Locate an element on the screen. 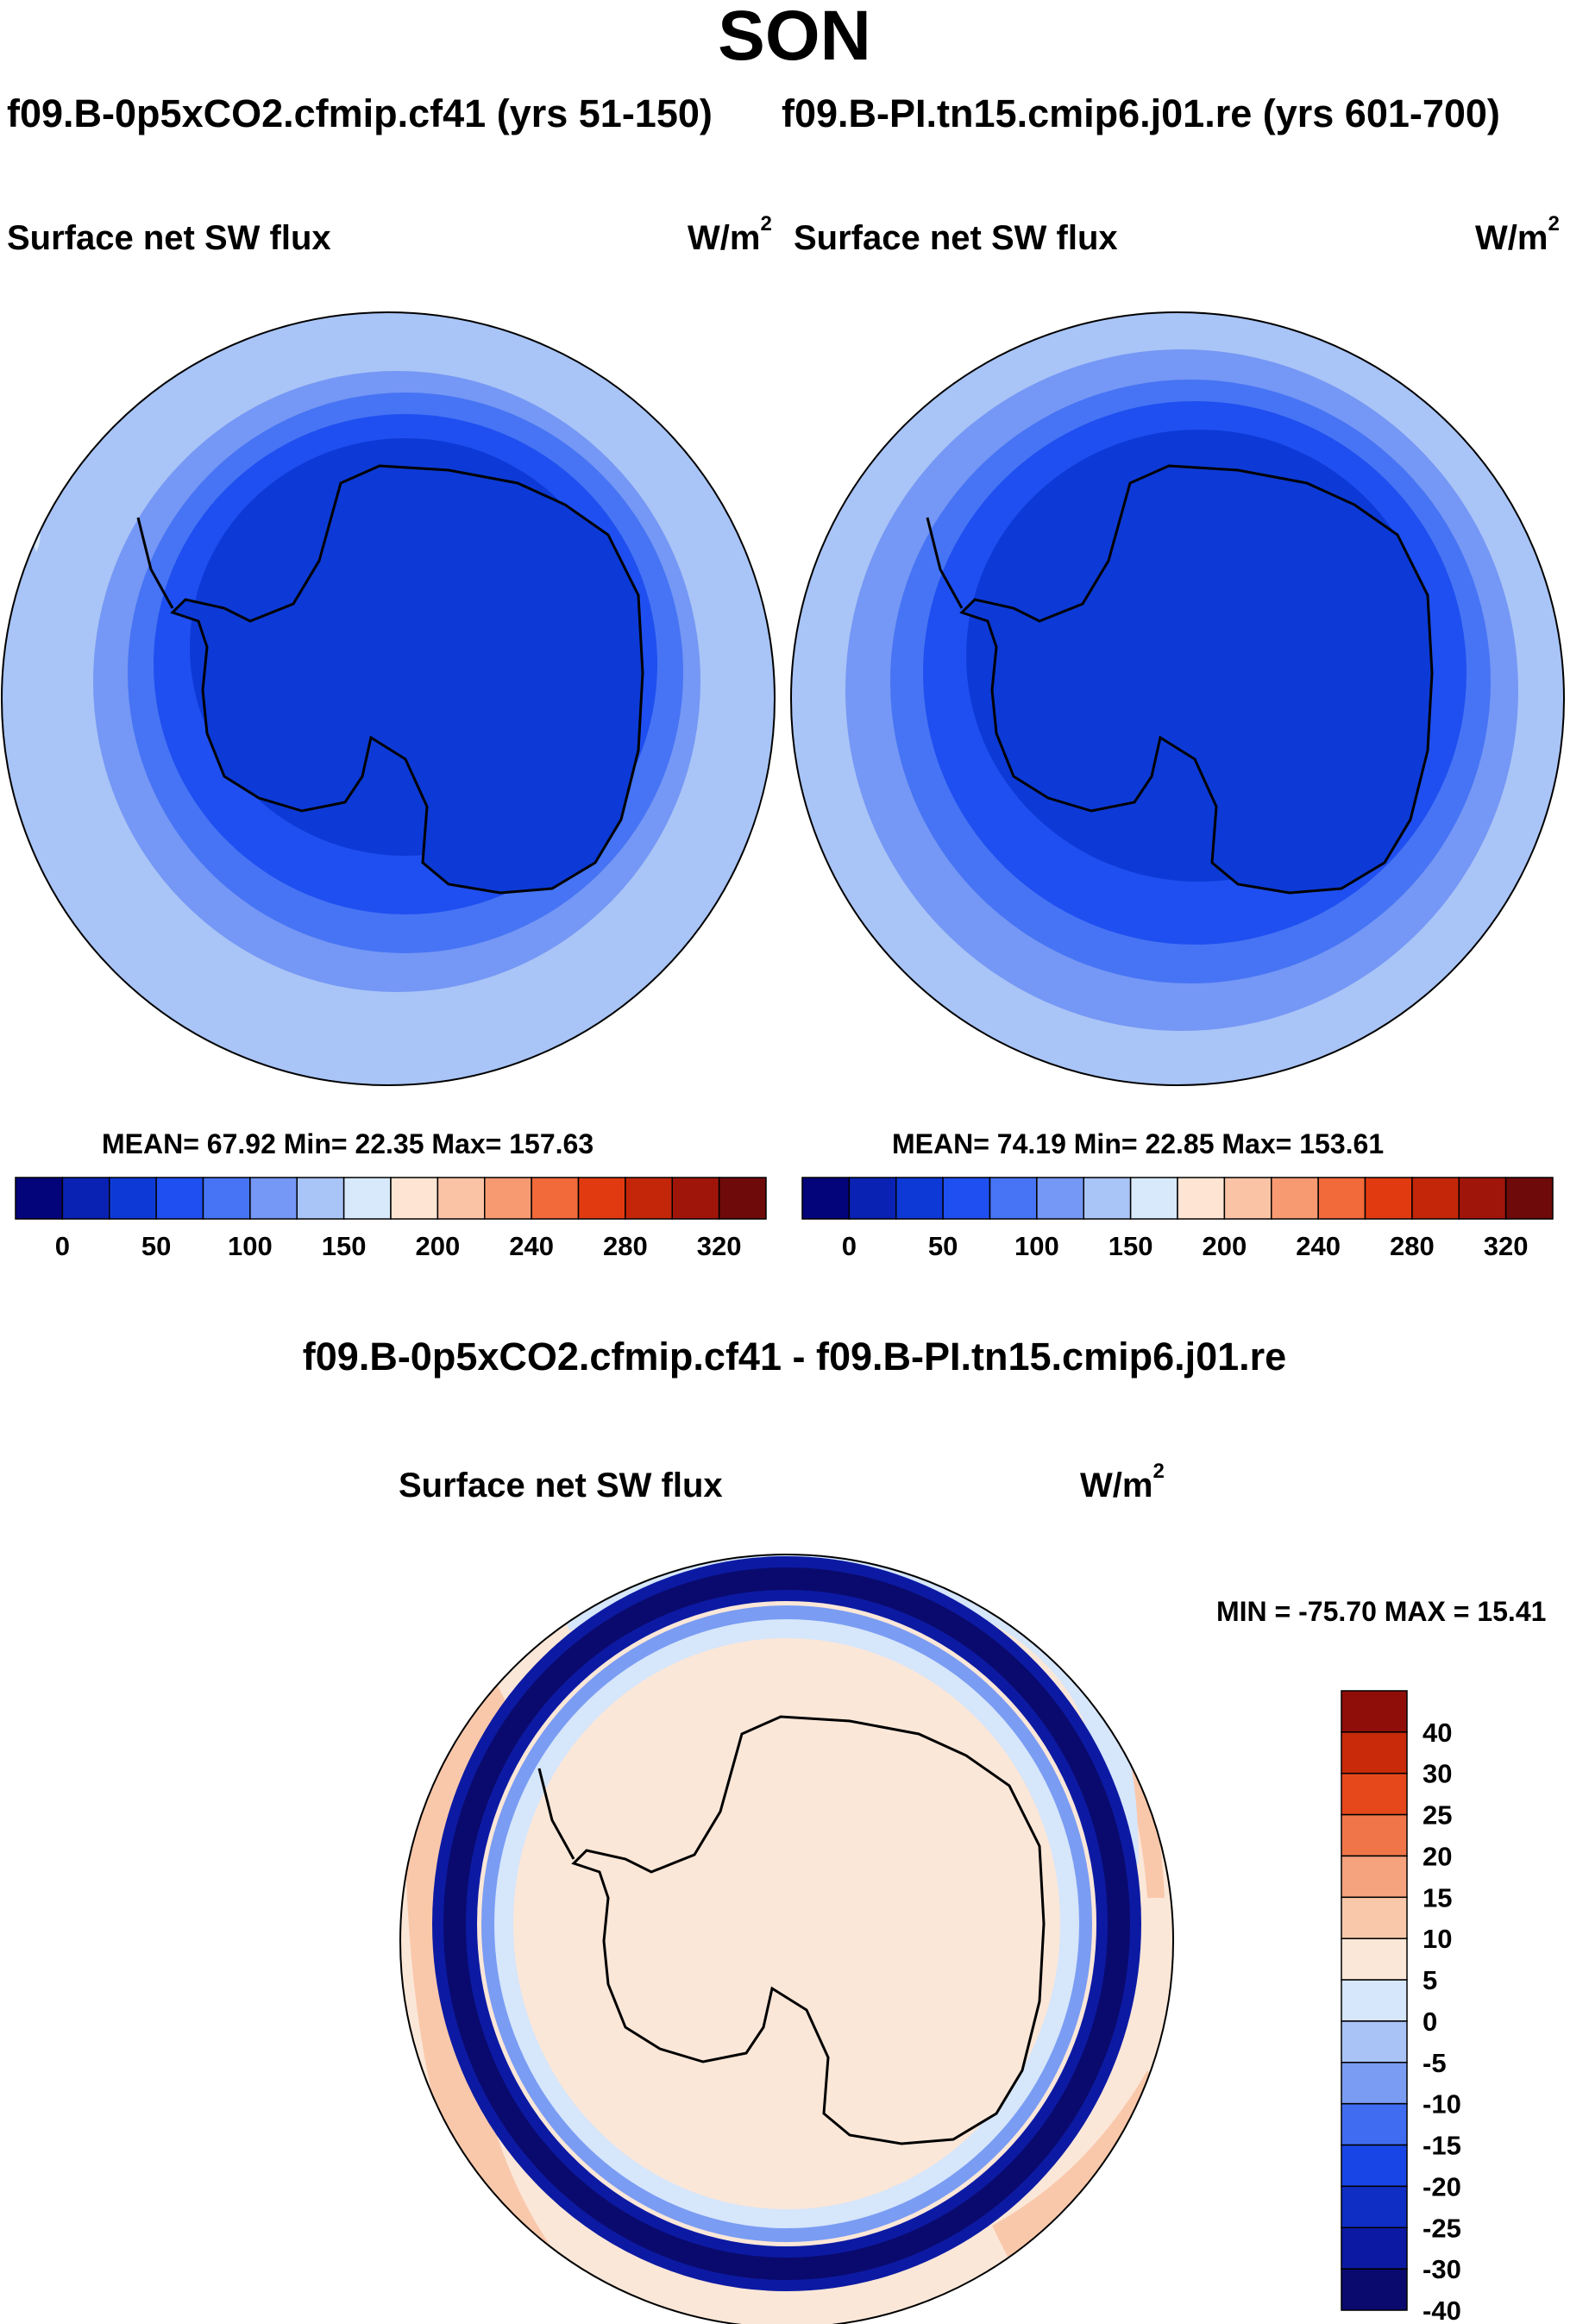 This screenshot has width=1589, height=2324. panel3-colorbar-tick-label: 10 is located at coordinates (1437, 1939).